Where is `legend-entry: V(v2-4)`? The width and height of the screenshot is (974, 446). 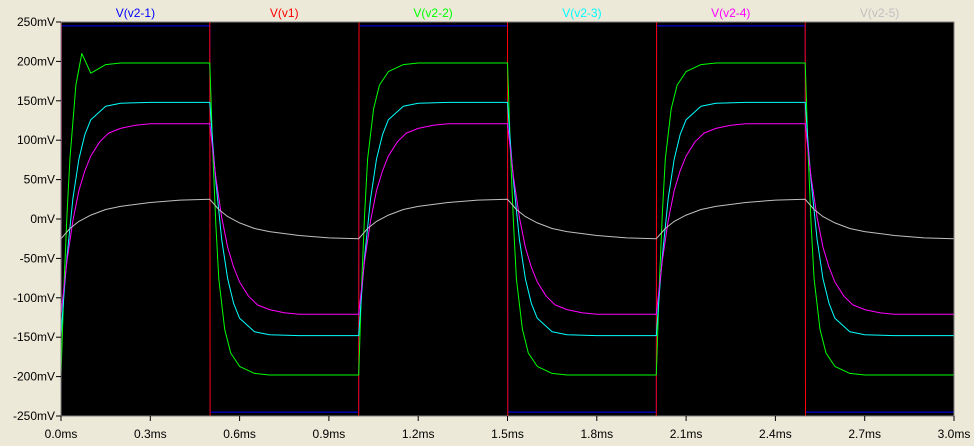 legend-entry: V(v2-4) is located at coordinates (730, 13).